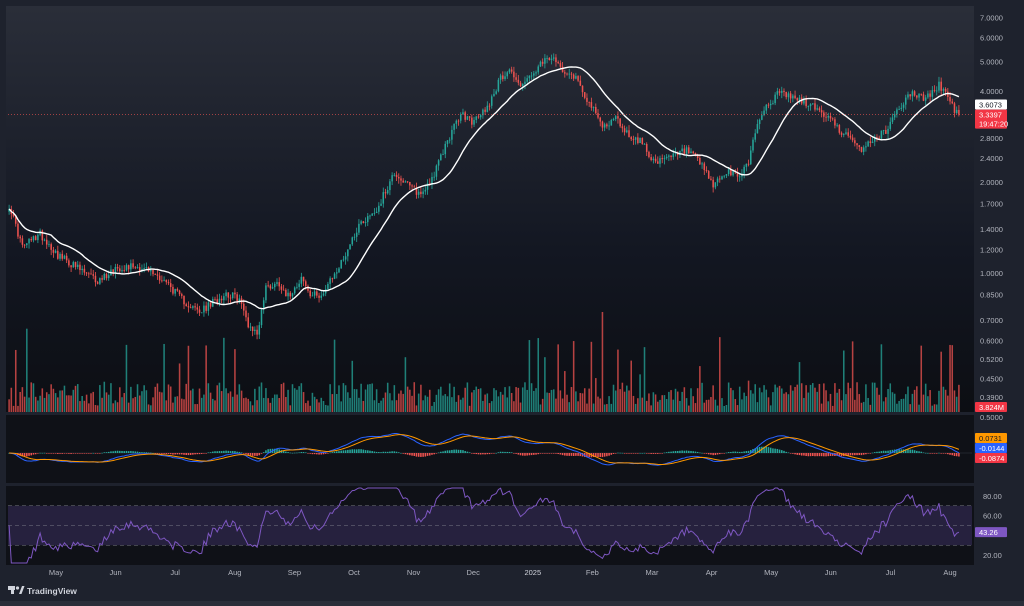 The image size is (1024, 606). I want to click on price-tick-label: 7.0000, so click(991, 17).